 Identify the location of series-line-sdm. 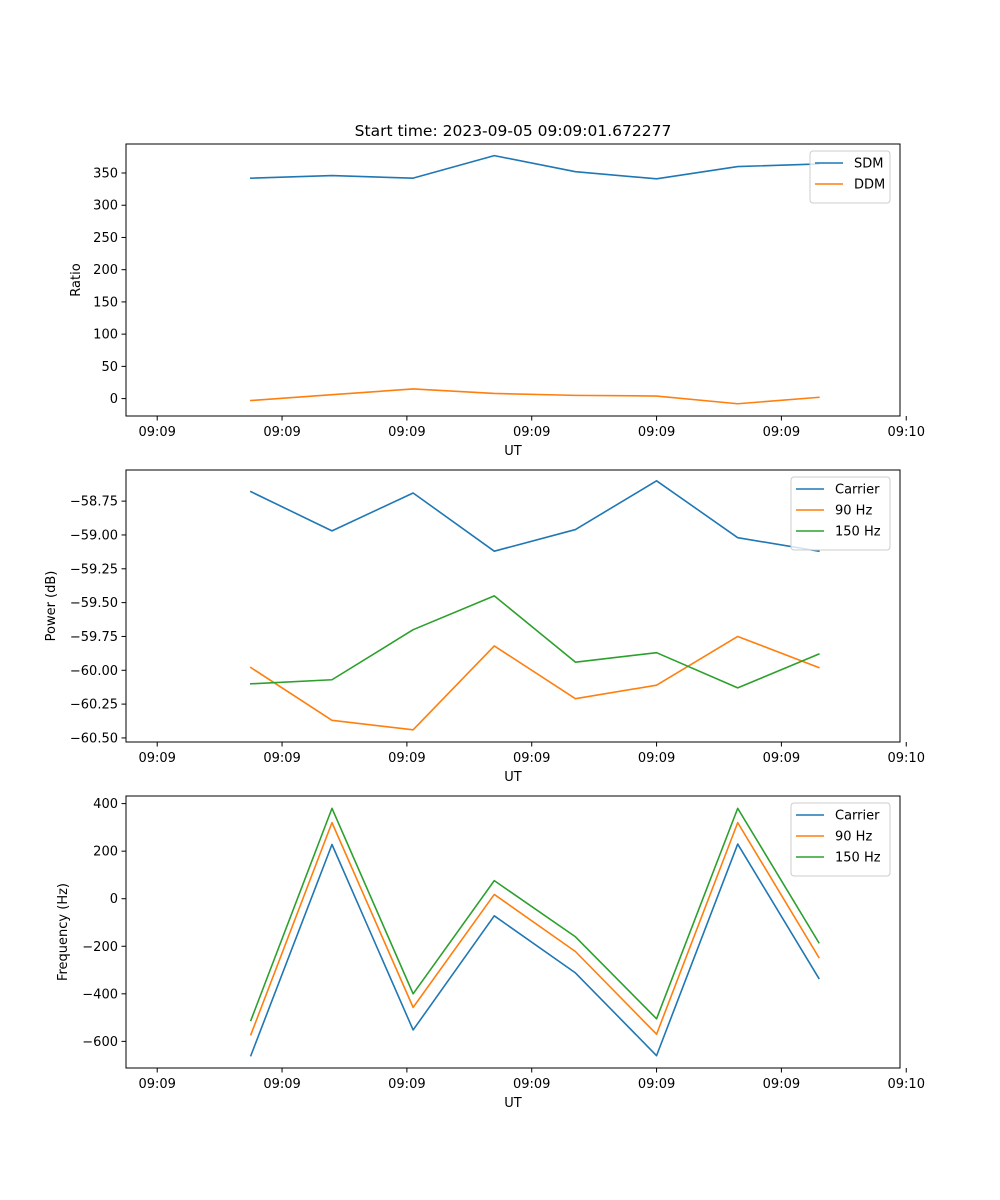
(535, 167).